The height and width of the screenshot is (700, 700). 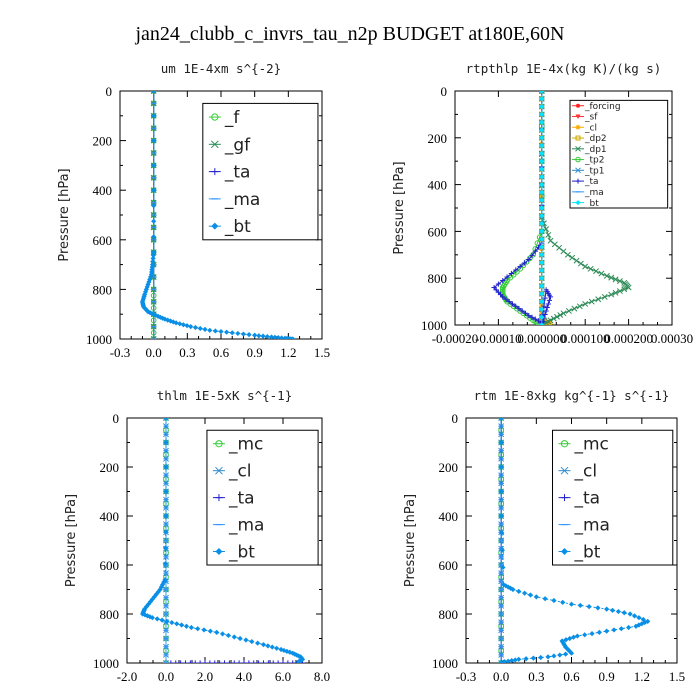 I want to click on legend-label: _ta, so click(x=591, y=182).